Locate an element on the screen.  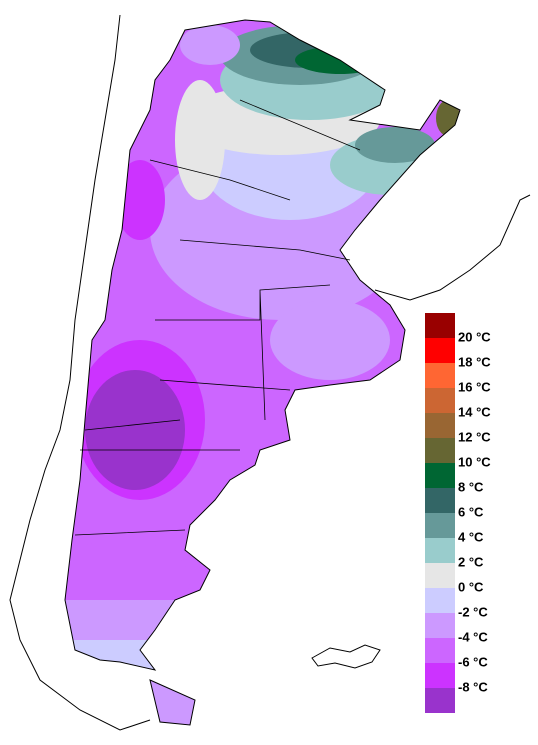
legend-label: -8 °C is located at coordinates (473, 686).